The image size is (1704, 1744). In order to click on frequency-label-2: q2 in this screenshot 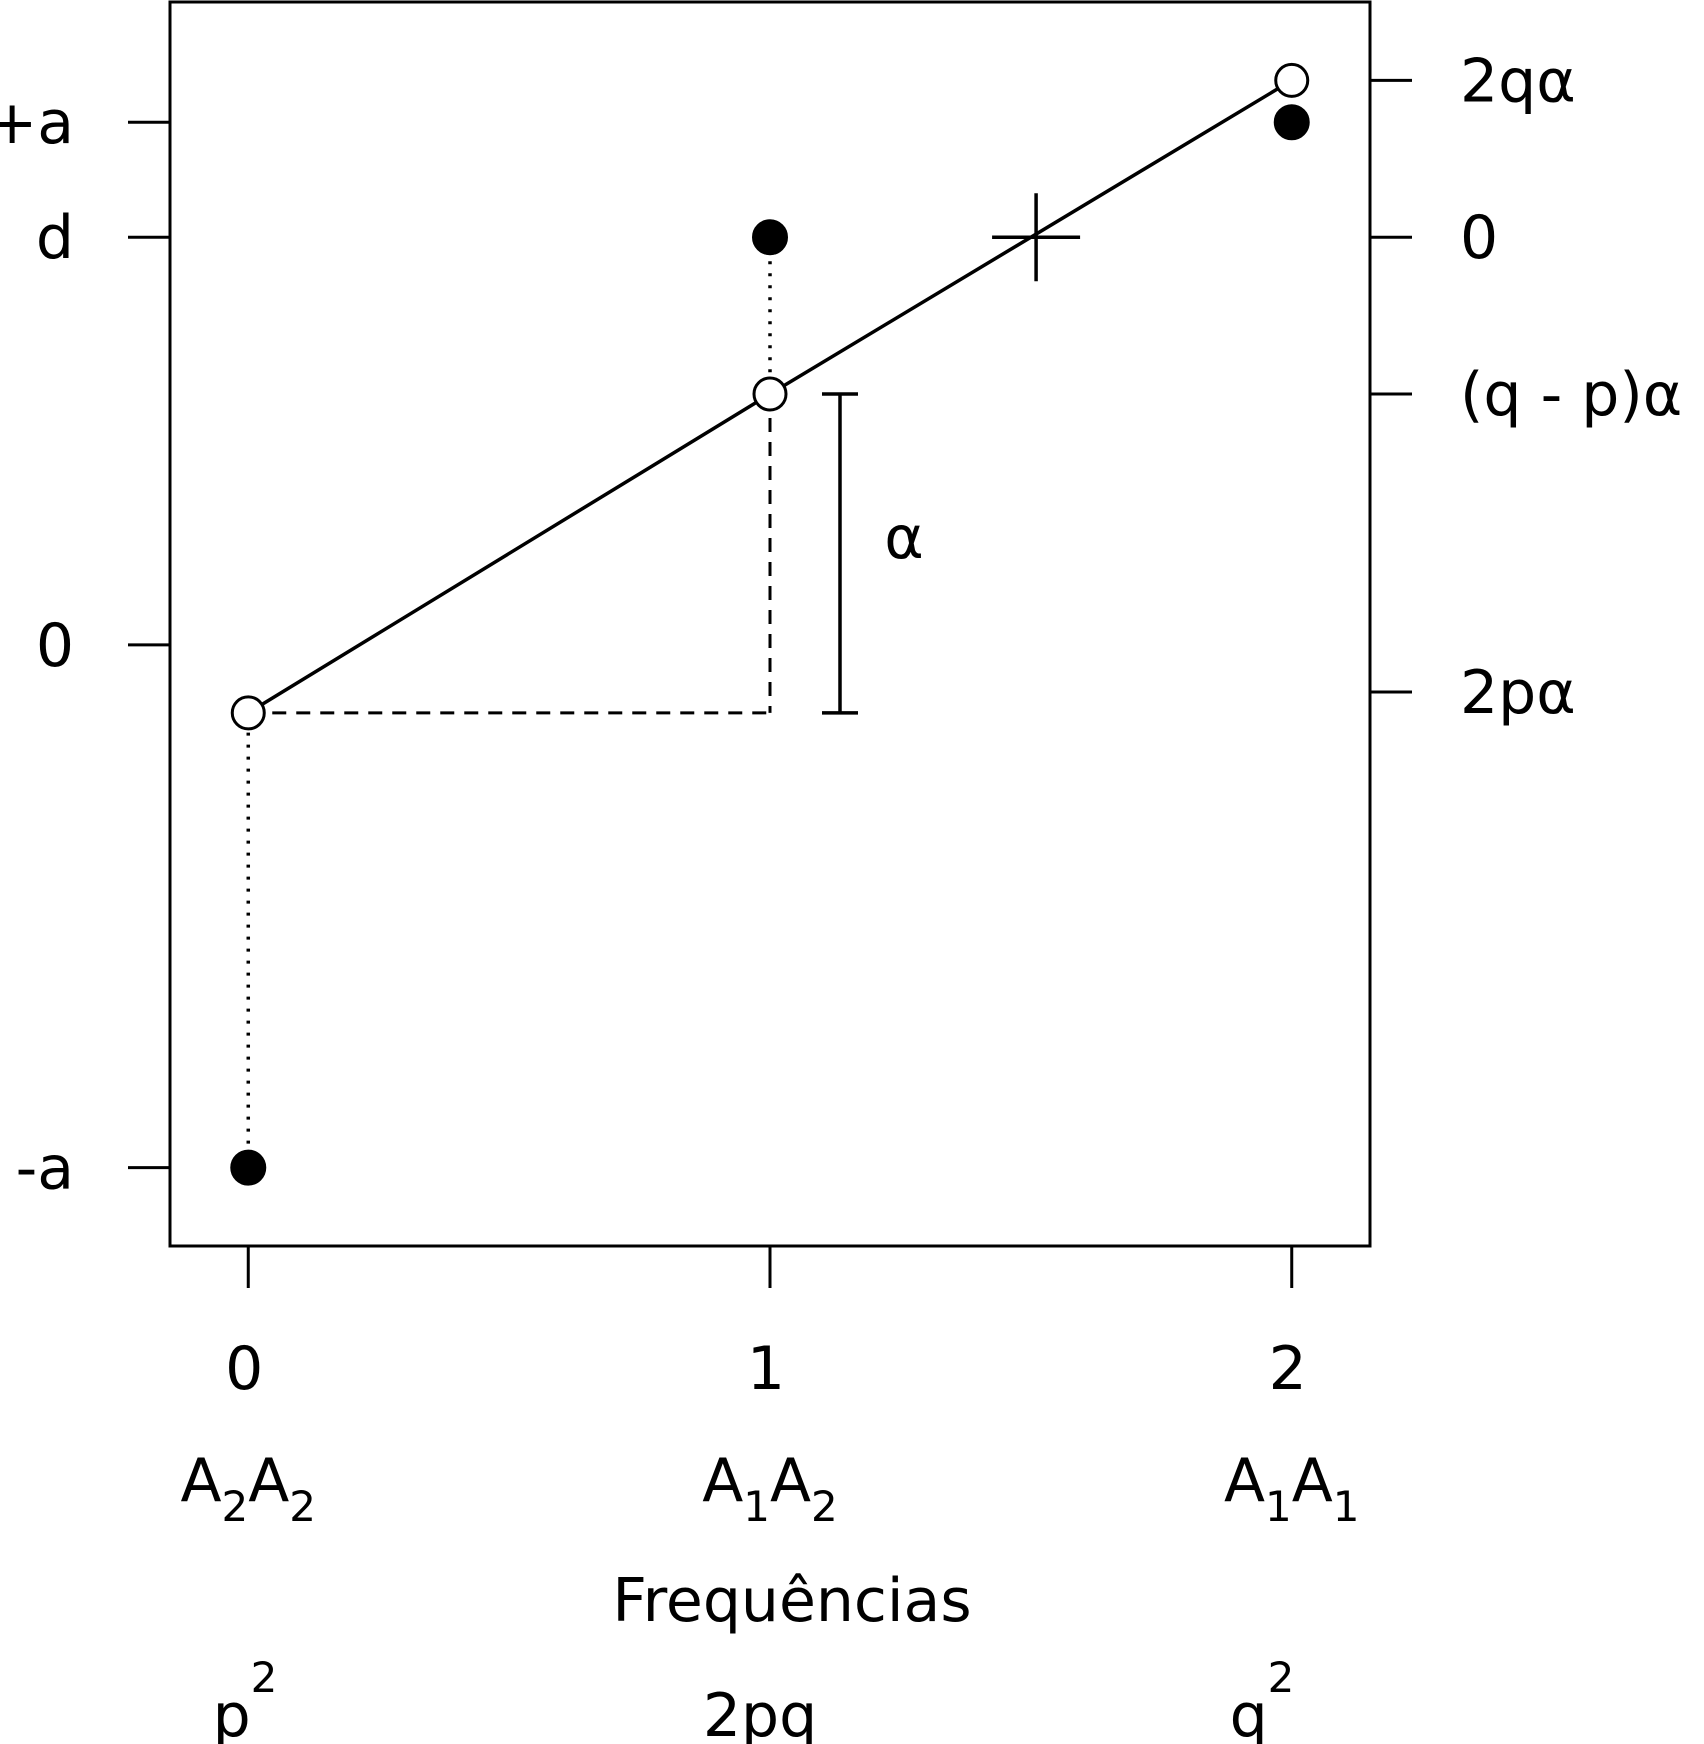, I will do `click(1262, 1698)`.